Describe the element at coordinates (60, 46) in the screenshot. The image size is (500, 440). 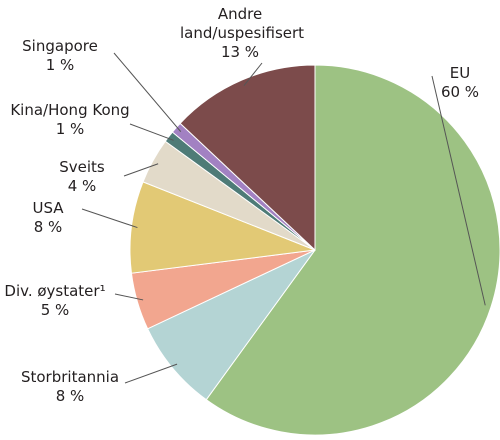
I see `category-label: Singapore` at that location.